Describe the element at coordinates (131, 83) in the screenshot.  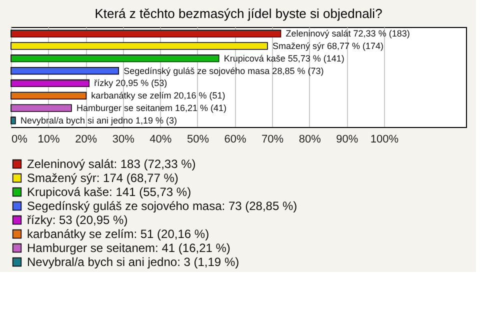
I see `data-label: řízky 20,95 % (53)` at that location.